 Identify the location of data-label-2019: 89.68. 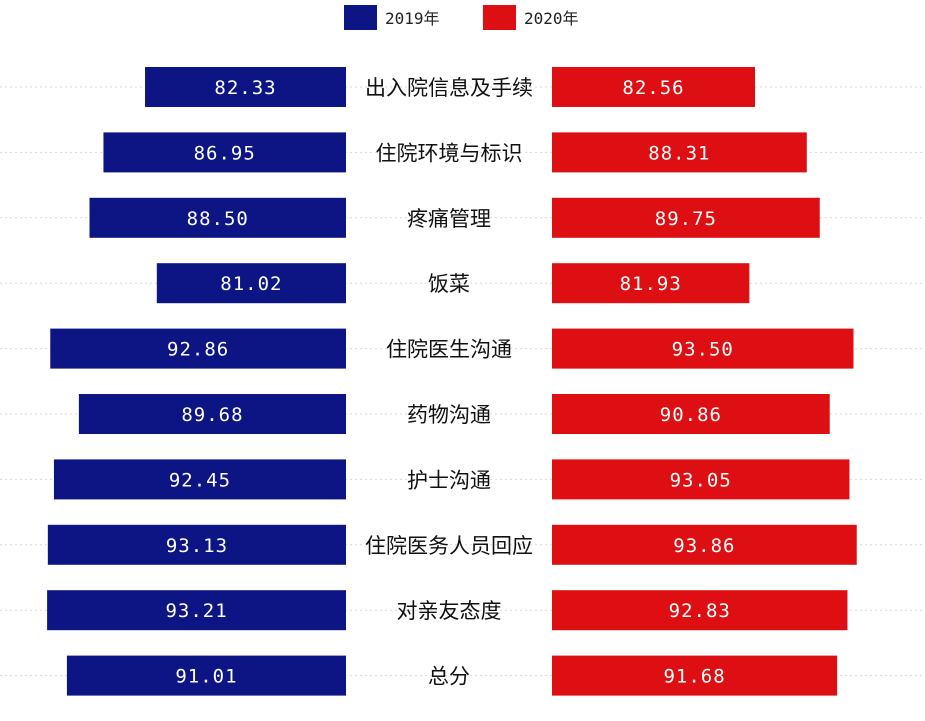
(212, 415).